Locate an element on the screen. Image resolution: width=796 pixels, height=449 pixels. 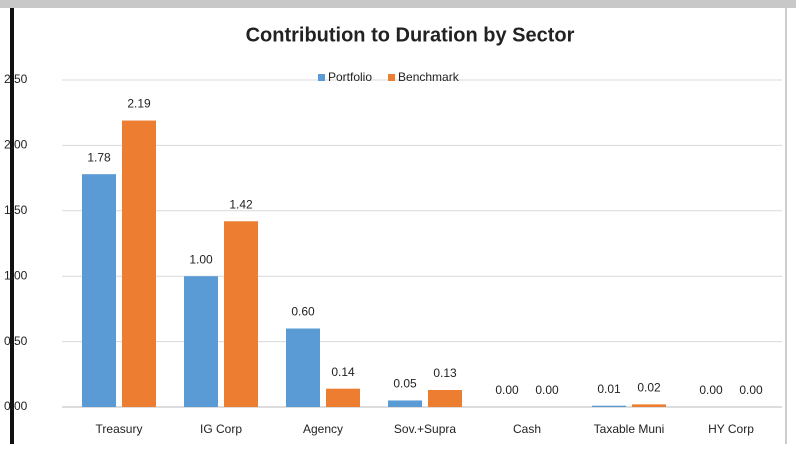
x-tick-label: Agency is located at coordinates (323, 429).